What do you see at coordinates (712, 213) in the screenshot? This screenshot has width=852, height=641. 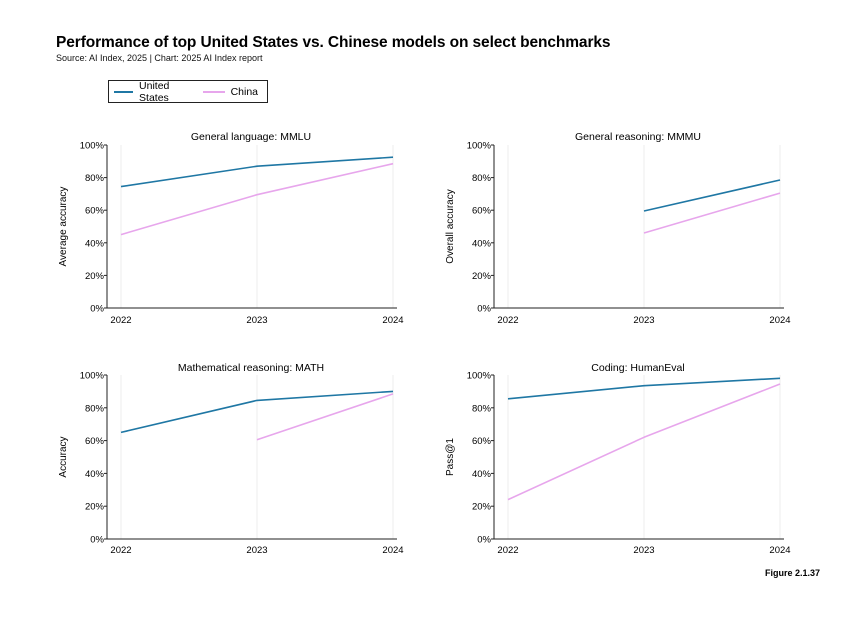 I see `panel-2-series-china` at bounding box center [712, 213].